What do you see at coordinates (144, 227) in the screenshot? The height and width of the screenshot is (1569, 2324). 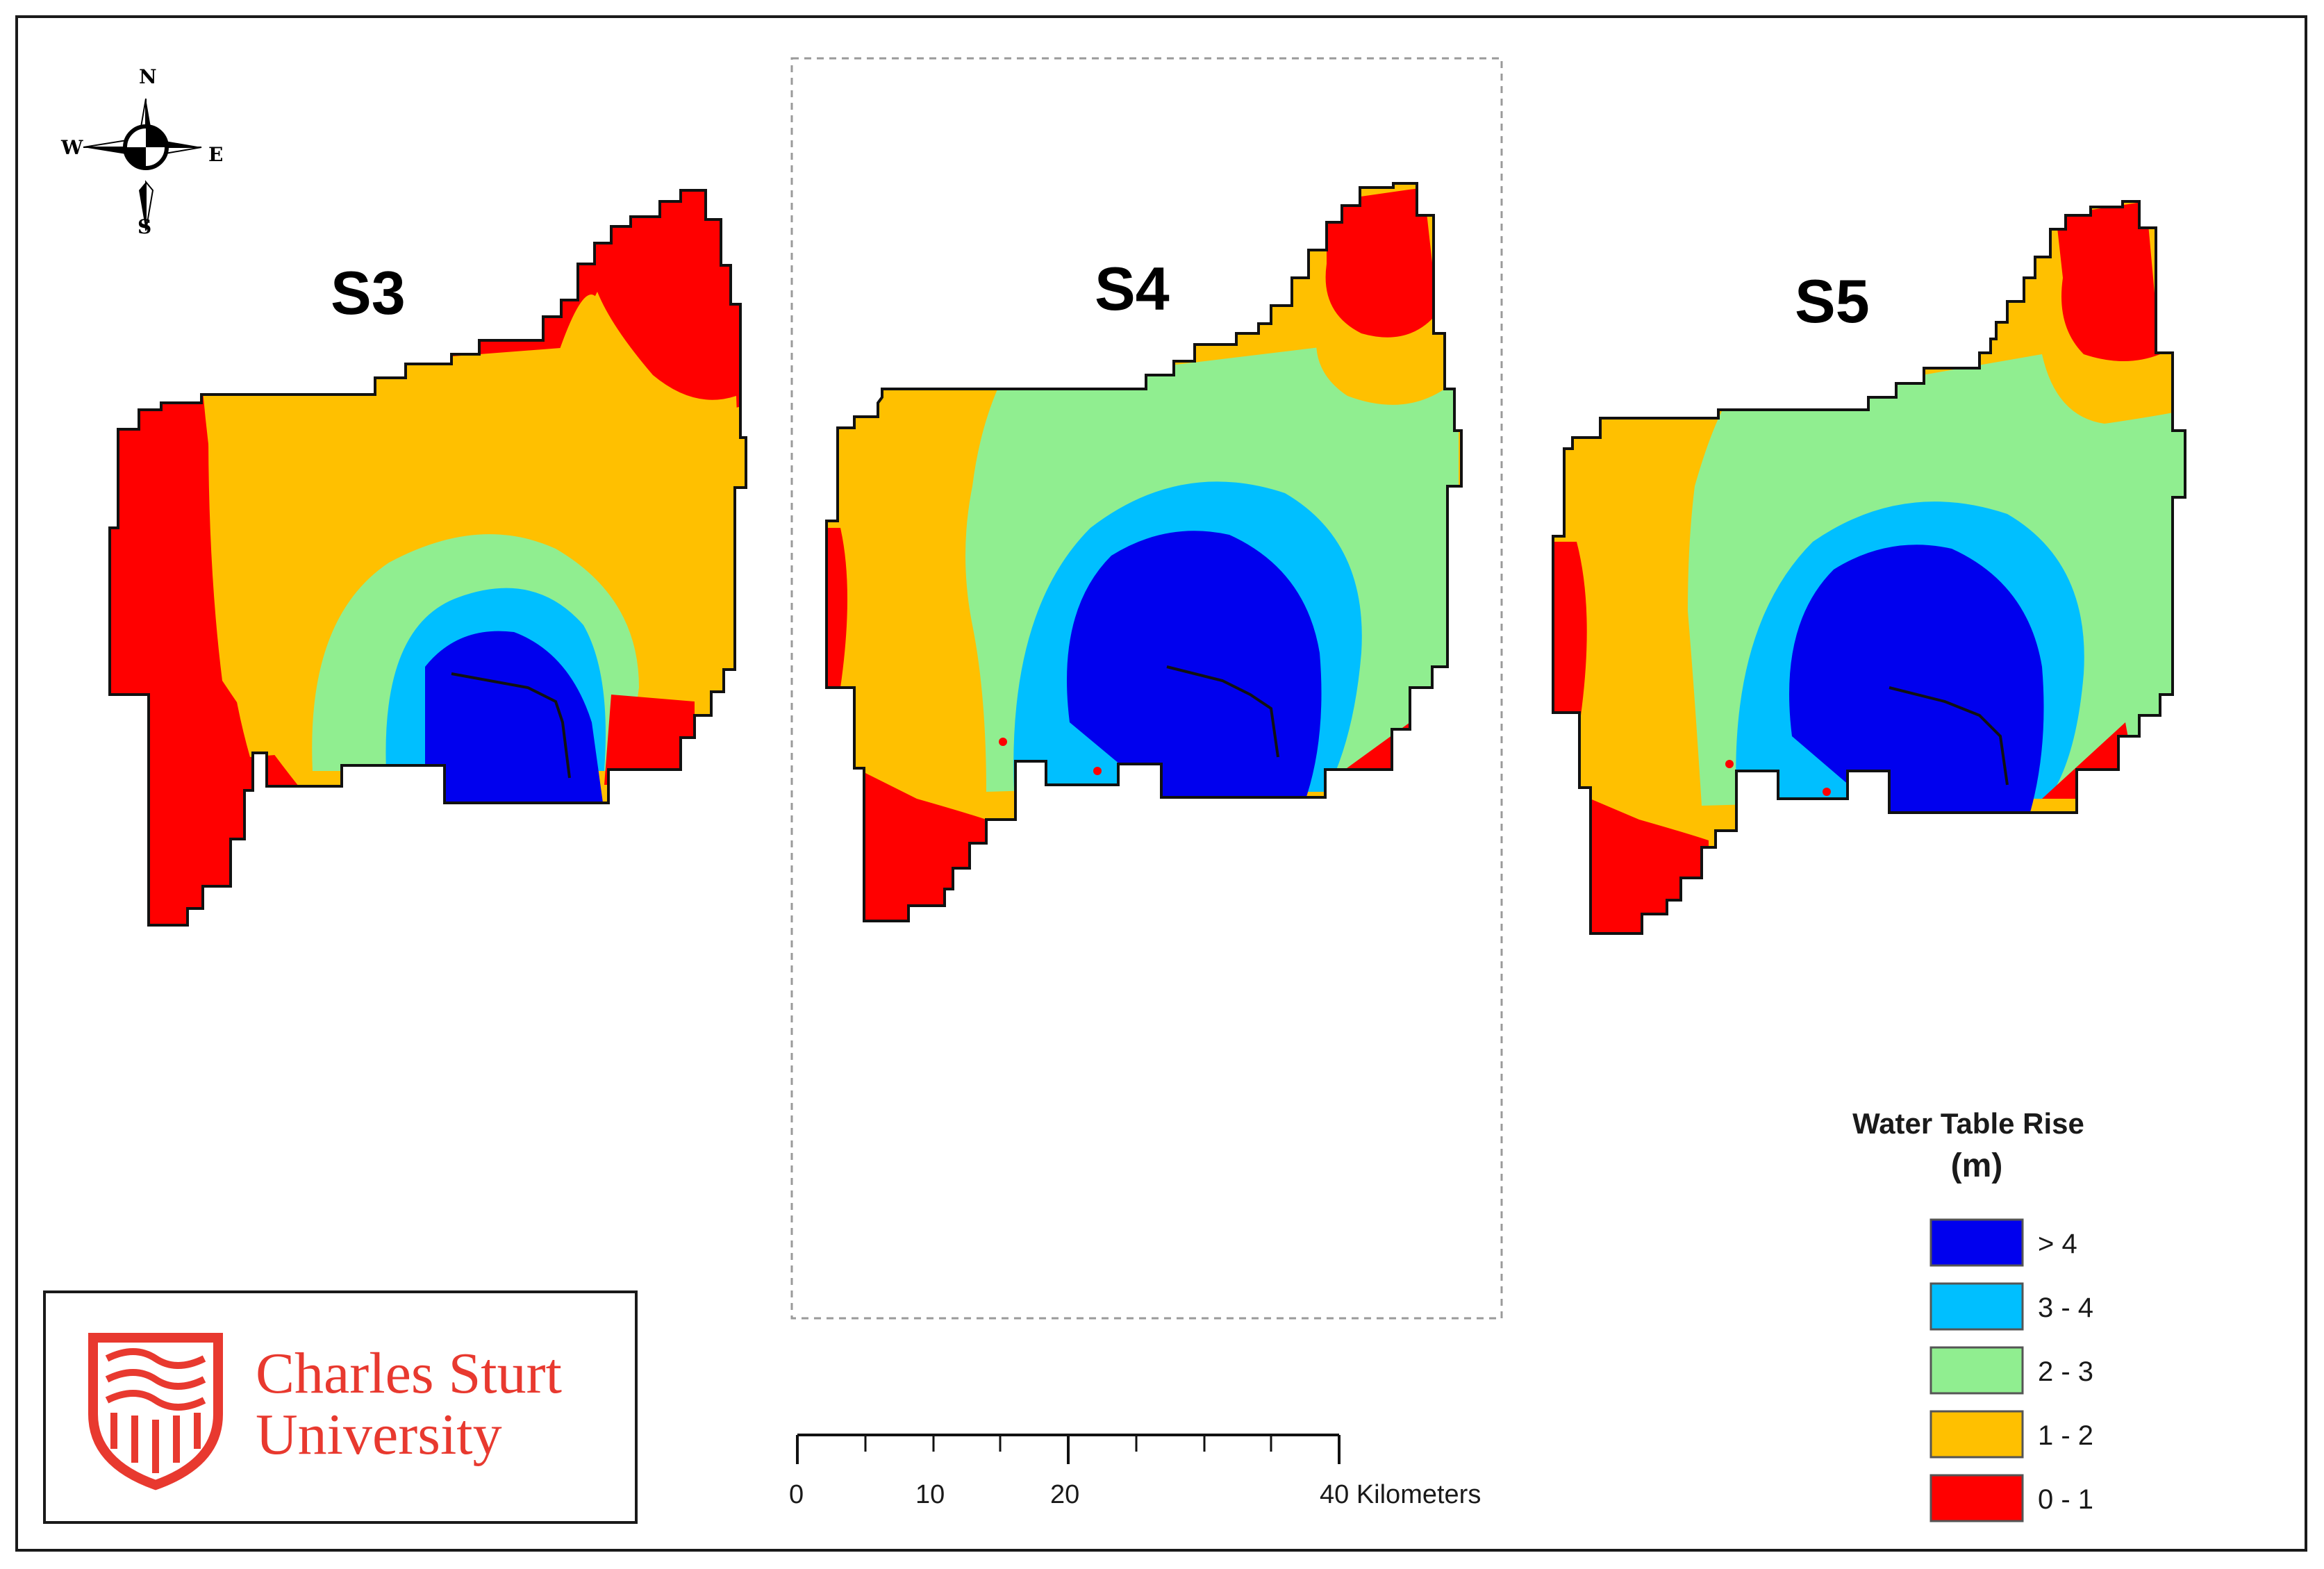 I see `compass-south: S` at bounding box center [144, 227].